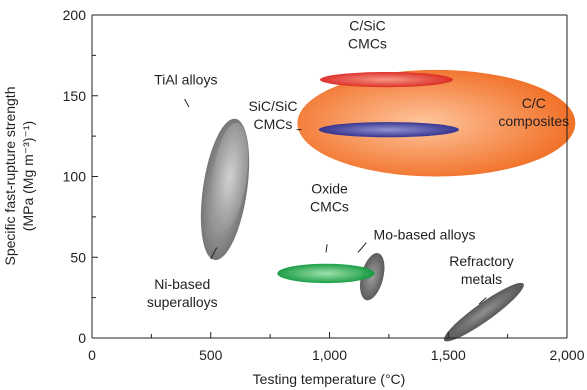 The height and width of the screenshot is (390, 587). Describe the element at coordinates (388, 130) in the screenshot. I see `region-sic-sic-cmcs` at that location.